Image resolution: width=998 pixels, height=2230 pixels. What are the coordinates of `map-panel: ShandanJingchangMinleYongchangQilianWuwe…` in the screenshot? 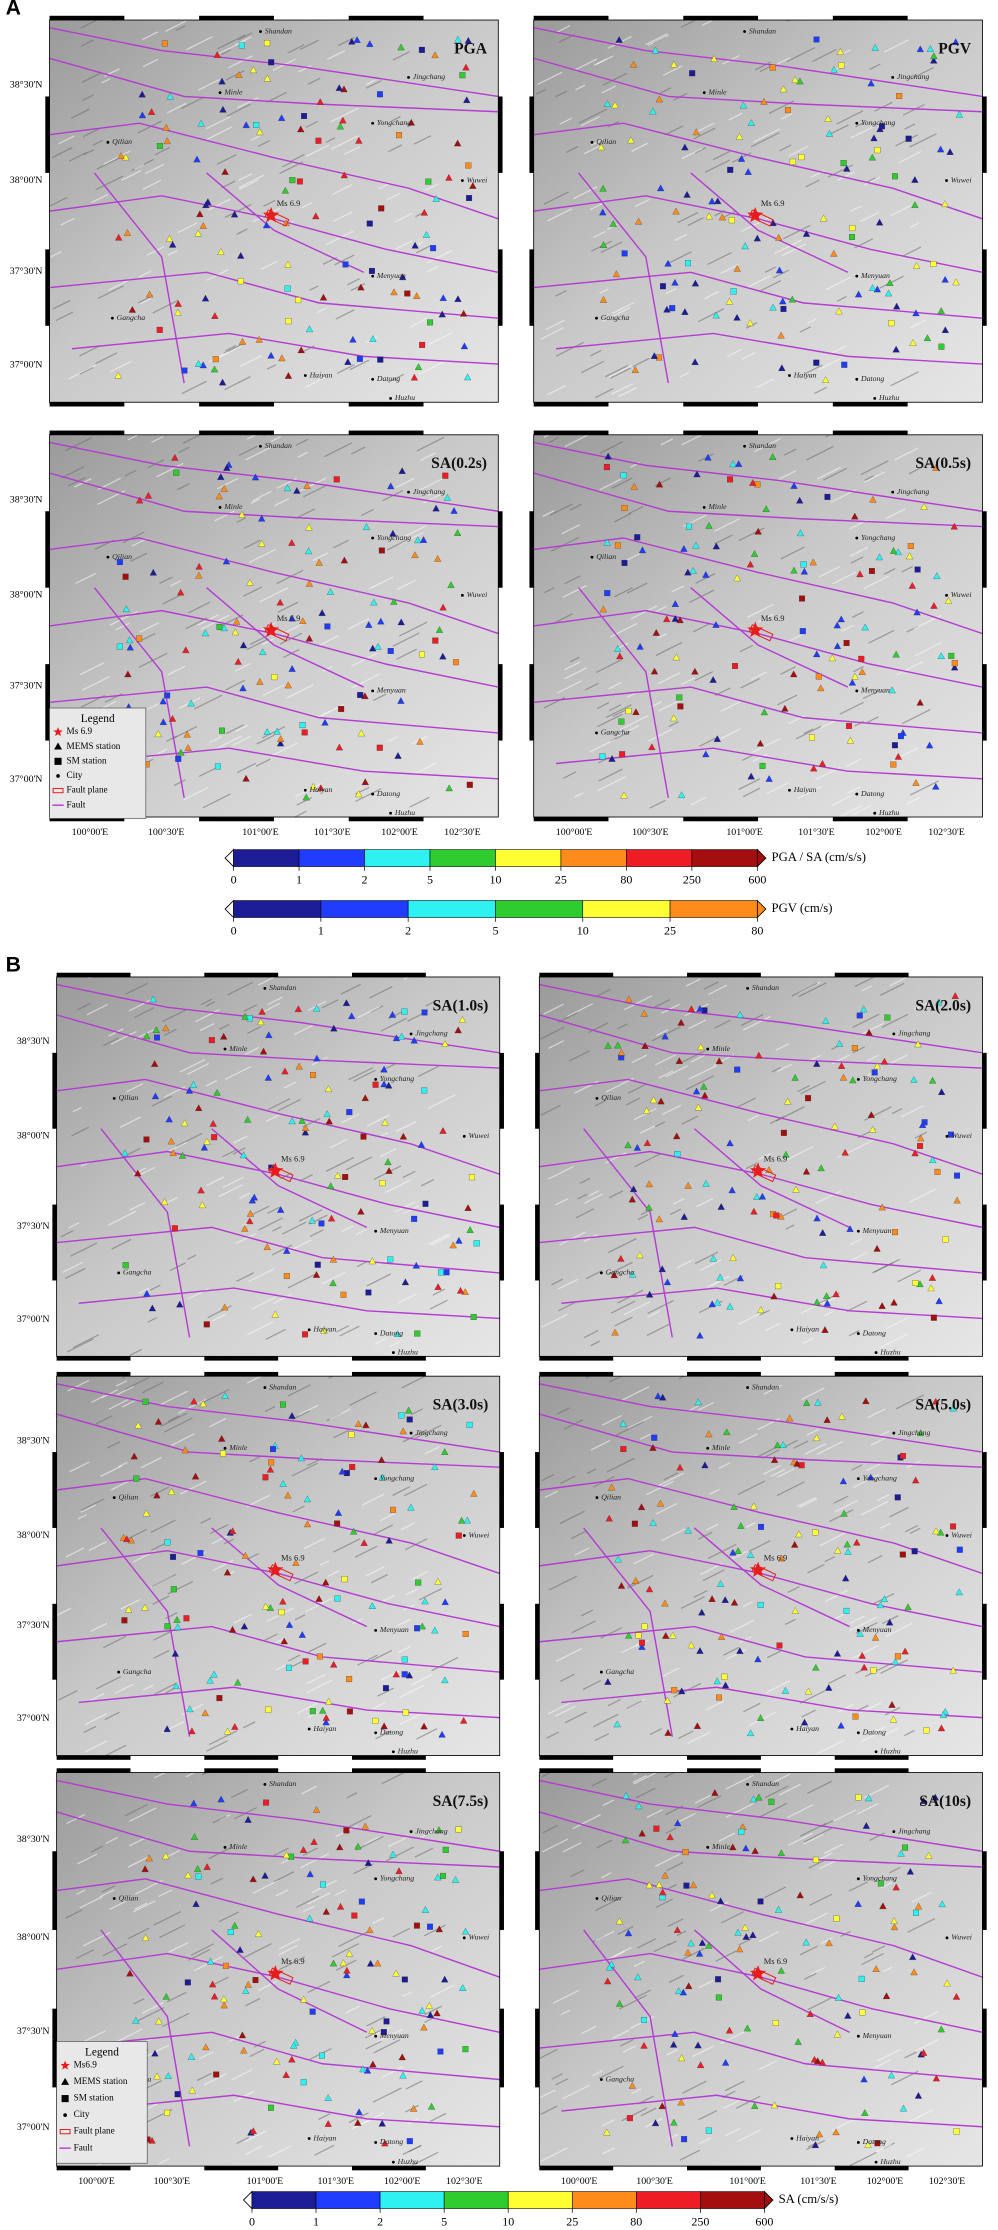 It's located at (761, 1566).